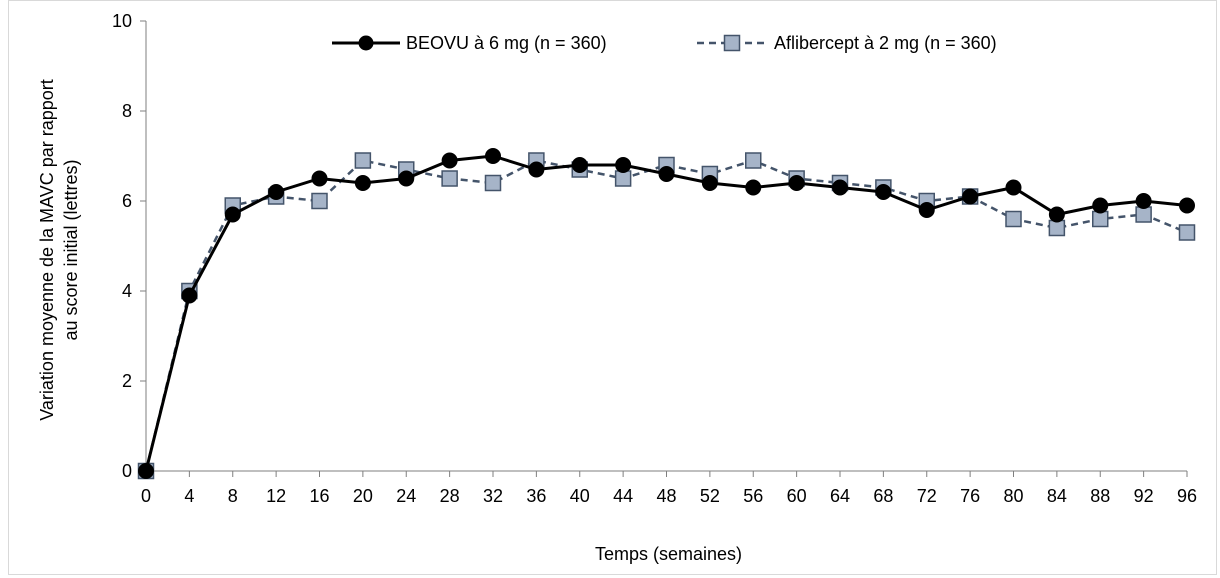 Image resolution: width=1220 pixels, height=578 pixels. I want to click on y-tick-label: 2, so click(127, 381).